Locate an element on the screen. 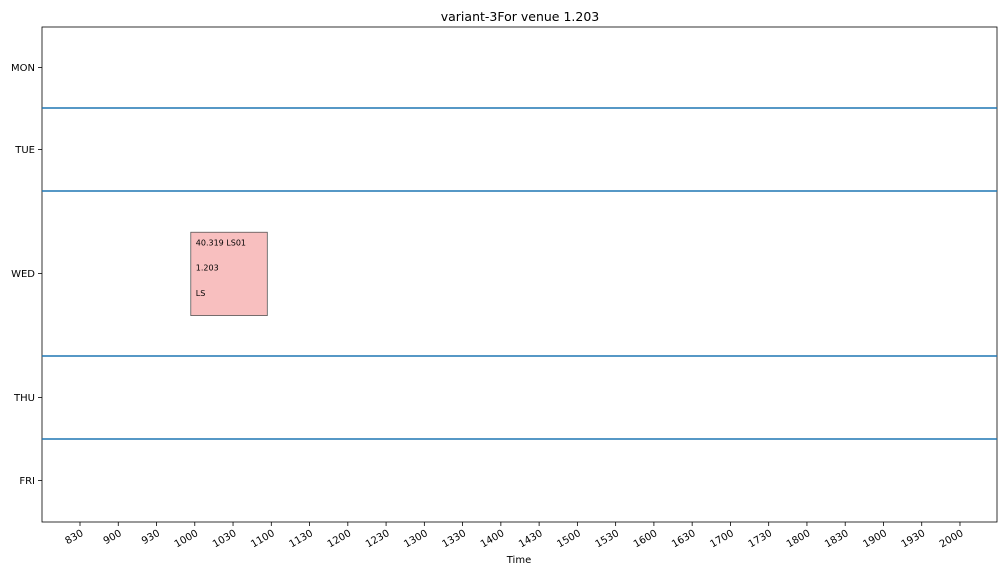 The width and height of the screenshot is (1008, 576). x-tick-label-1900: 1900 is located at coordinates (875, 539).